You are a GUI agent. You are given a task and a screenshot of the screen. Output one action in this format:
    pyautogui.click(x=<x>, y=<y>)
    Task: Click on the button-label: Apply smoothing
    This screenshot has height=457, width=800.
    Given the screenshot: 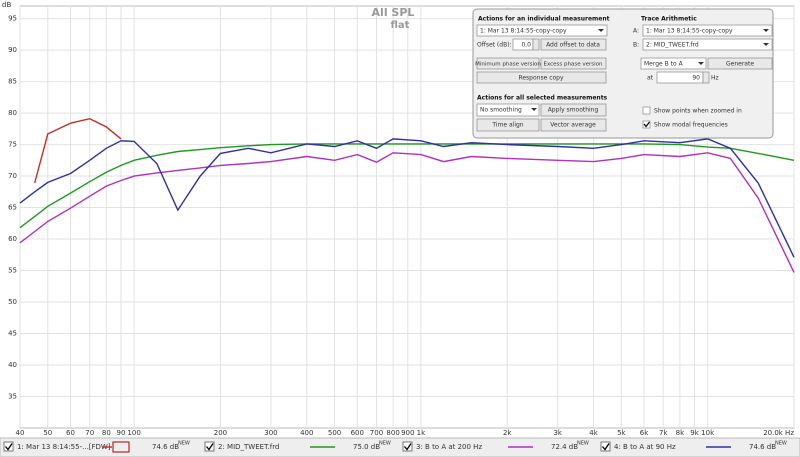 What is the action you would take?
    pyautogui.click(x=573, y=110)
    